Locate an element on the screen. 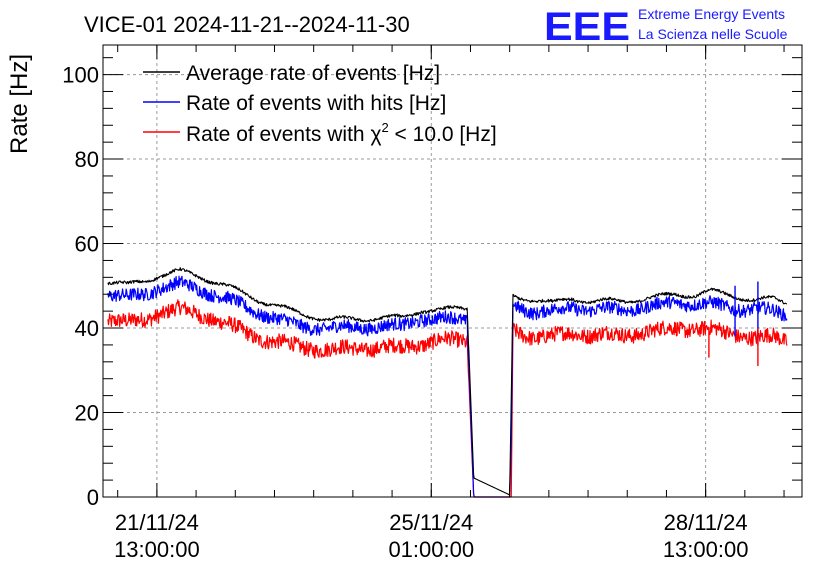 Image resolution: width=836 pixels, height=572 pixels. y-tick-label: 0 is located at coordinates (93, 497).